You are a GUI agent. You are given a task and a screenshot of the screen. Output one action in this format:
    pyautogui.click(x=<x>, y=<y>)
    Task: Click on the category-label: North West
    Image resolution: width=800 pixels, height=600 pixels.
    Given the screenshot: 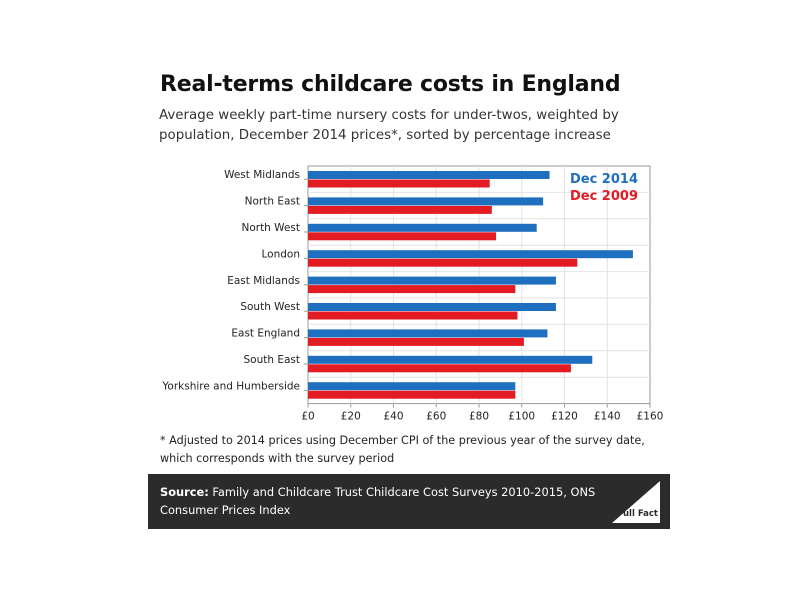 What is the action you would take?
    pyautogui.click(x=270, y=228)
    